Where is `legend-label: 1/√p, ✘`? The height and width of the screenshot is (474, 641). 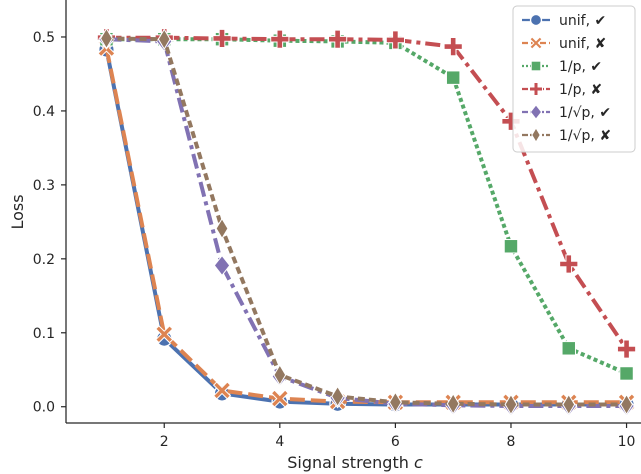
legend-label: 1/√p, ✘ is located at coordinates (585, 136).